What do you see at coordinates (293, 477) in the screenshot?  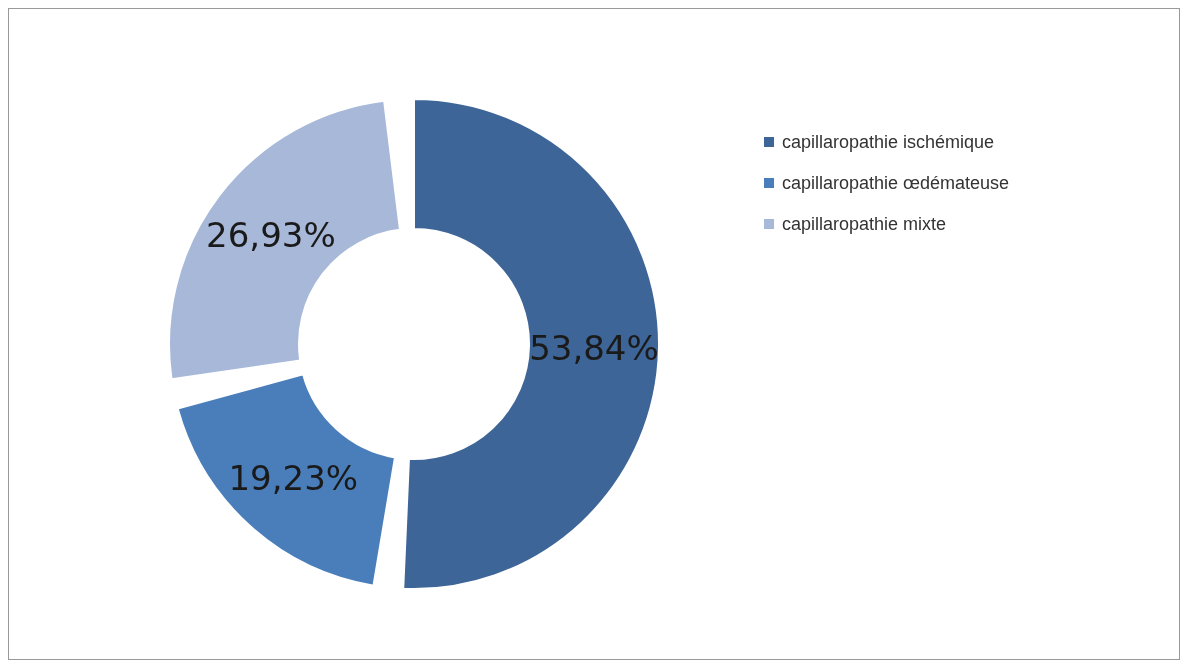 I see `data-label: 19,23%` at bounding box center [293, 477].